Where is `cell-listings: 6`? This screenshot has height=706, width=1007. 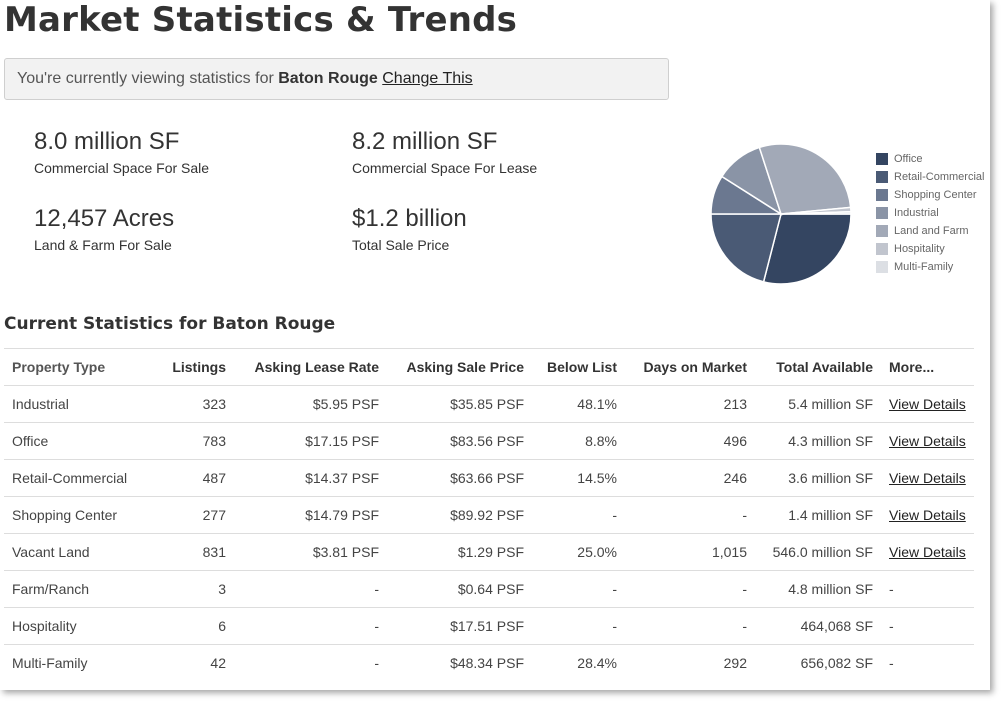 cell-listings: 6 is located at coordinates (192, 626).